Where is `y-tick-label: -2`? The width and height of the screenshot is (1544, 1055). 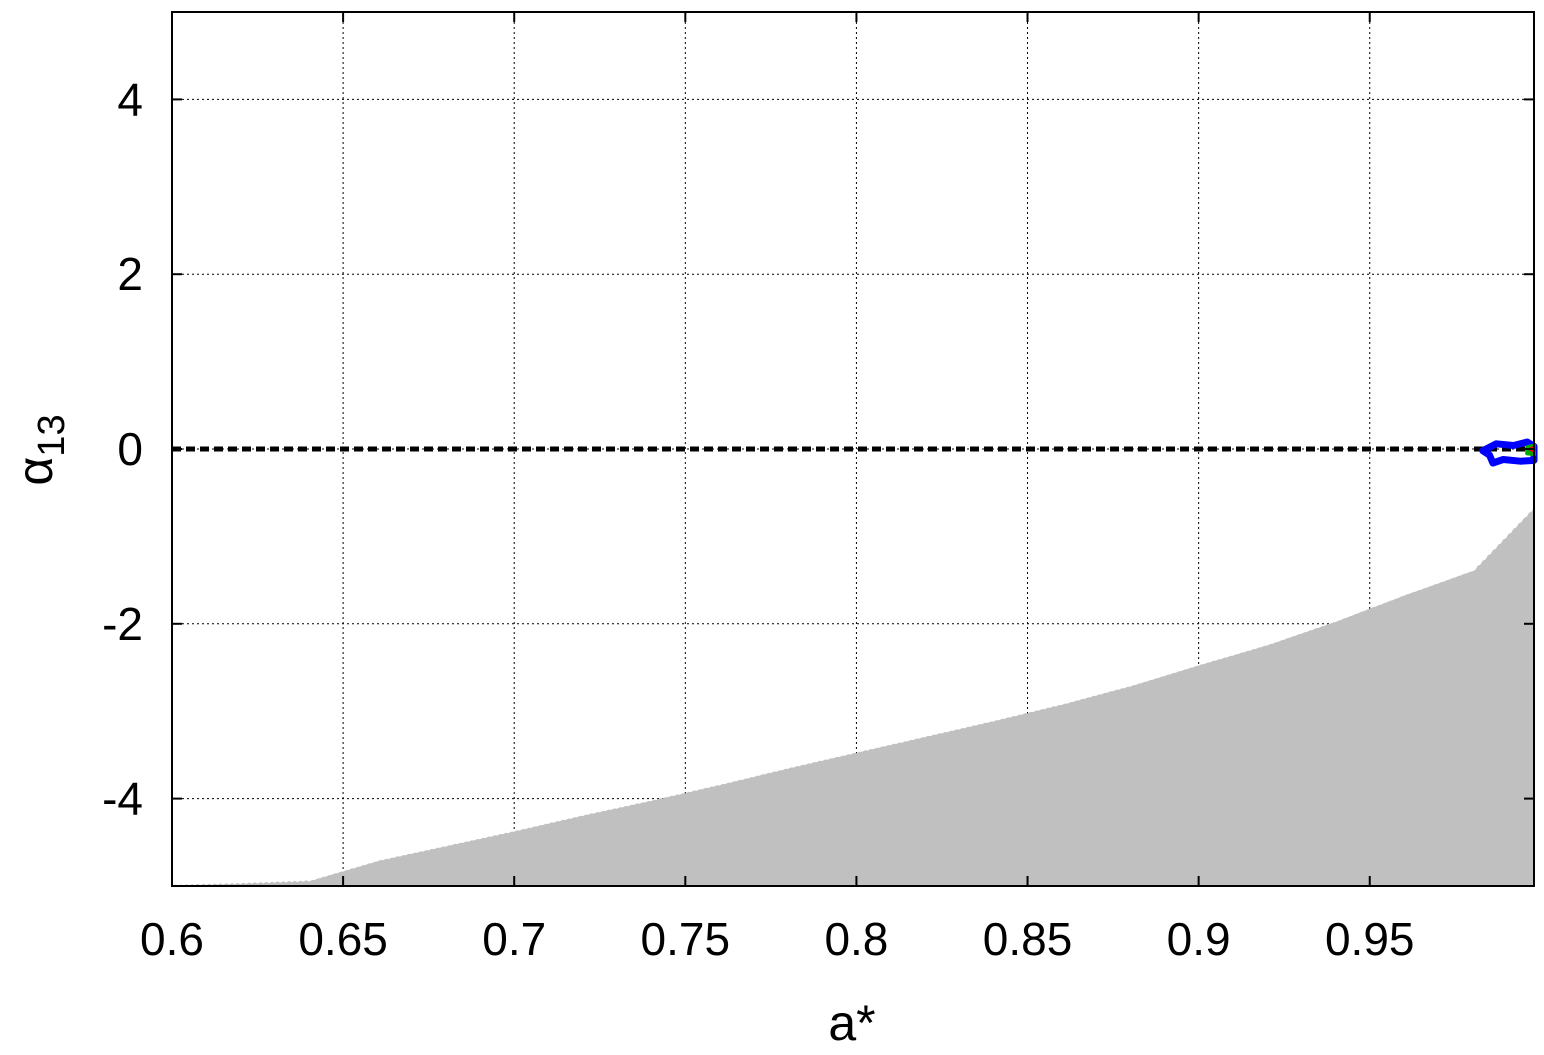 y-tick-label: -2 is located at coordinates (122, 624).